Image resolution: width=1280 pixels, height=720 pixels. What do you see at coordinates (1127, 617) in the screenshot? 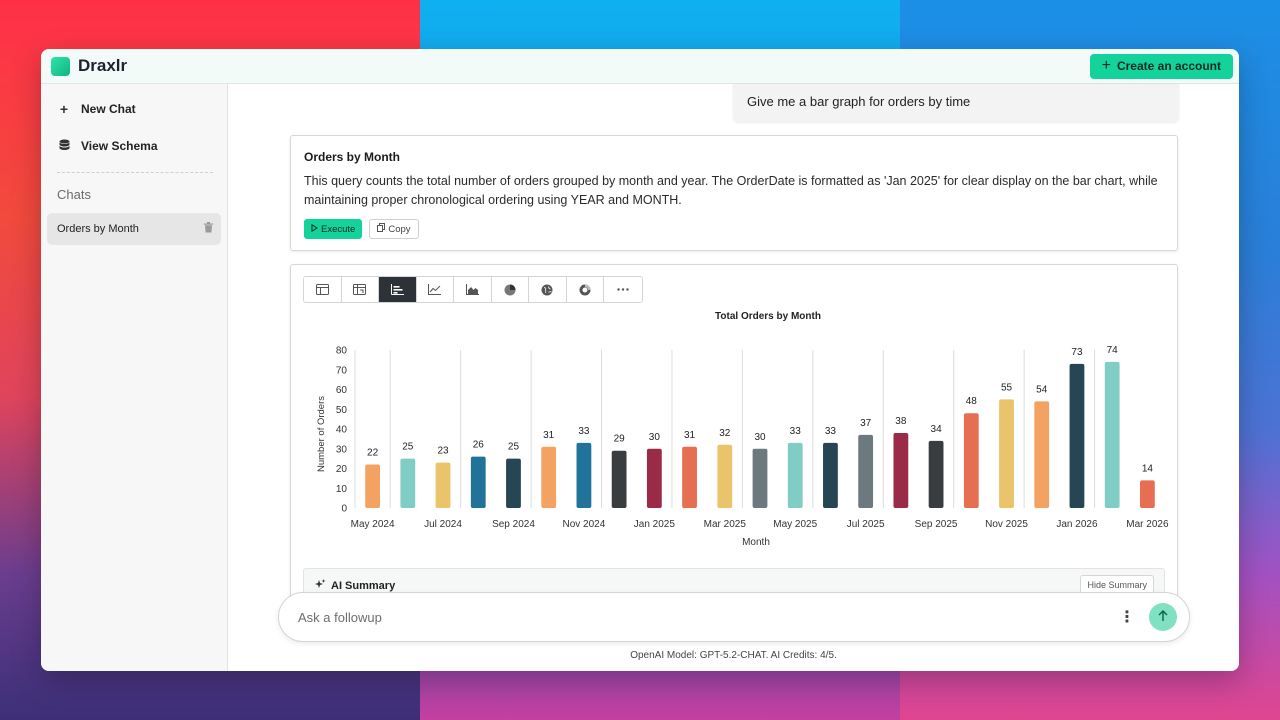
I see `kebab-menu-icon: ⋮` at bounding box center [1127, 617].